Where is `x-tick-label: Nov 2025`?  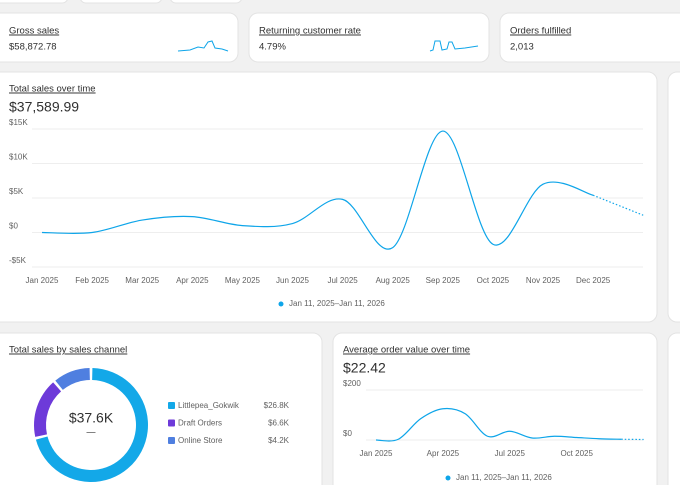 x-tick-label: Nov 2025 is located at coordinates (543, 280).